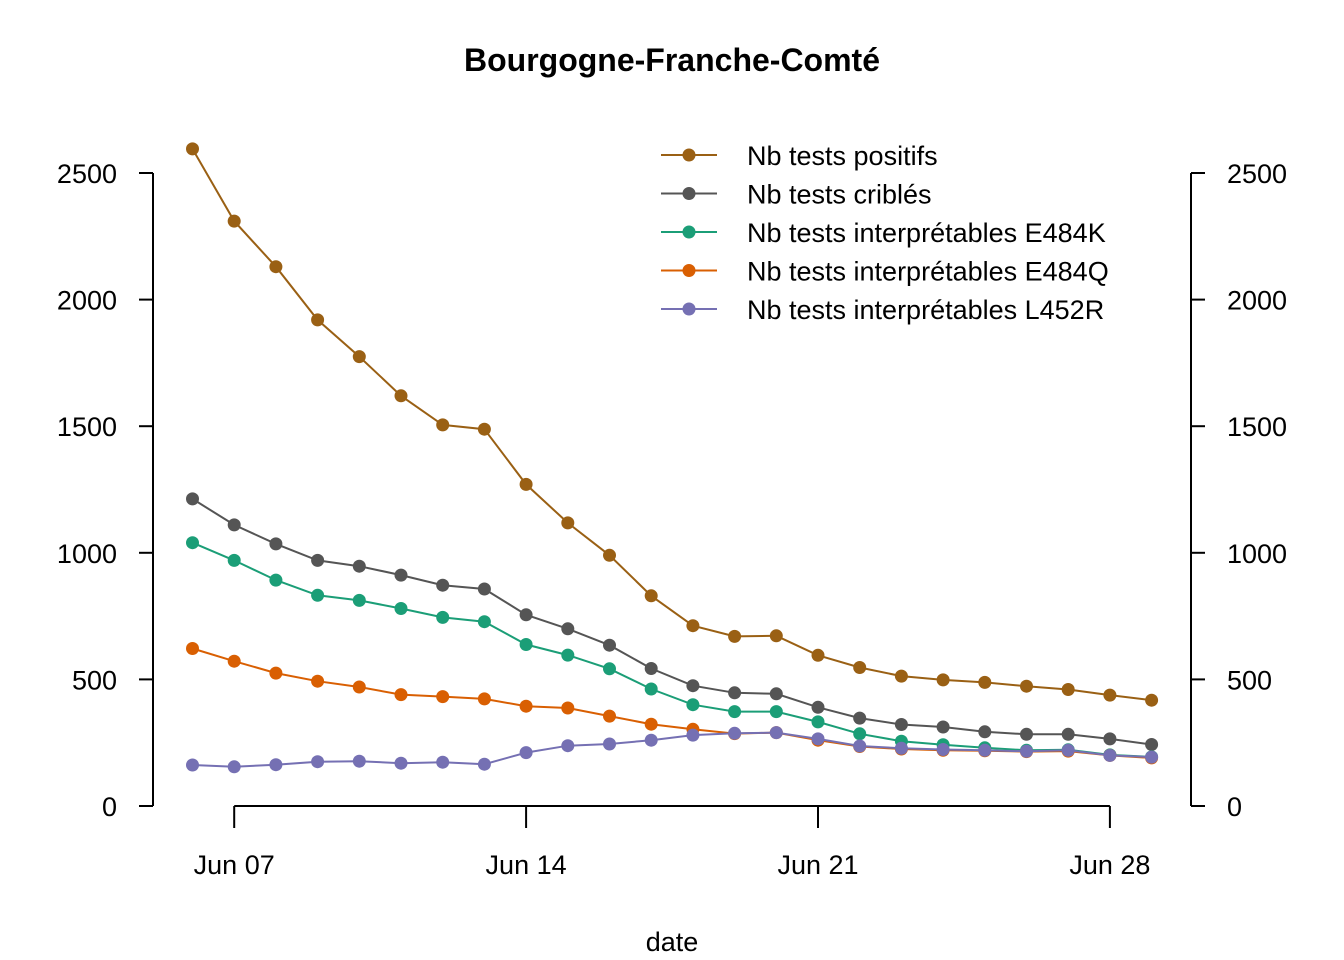 The height and width of the screenshot is (960, 1344). What do you see at coordinates (1257, 554) in the screenshot?
I see `y-tick-label-right: 1000` at bounding box center [1257, 554].